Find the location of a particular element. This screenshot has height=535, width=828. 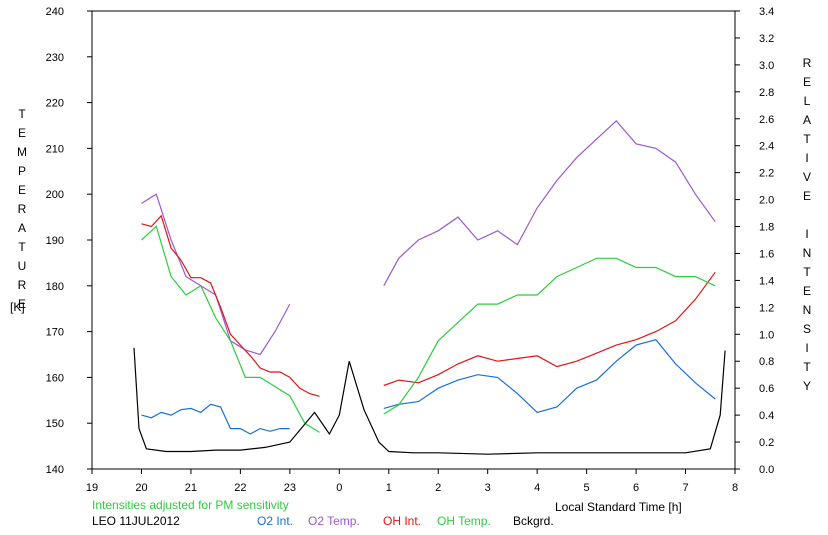

y-left-tick-label: 150 is located at coordinates (55, 424).